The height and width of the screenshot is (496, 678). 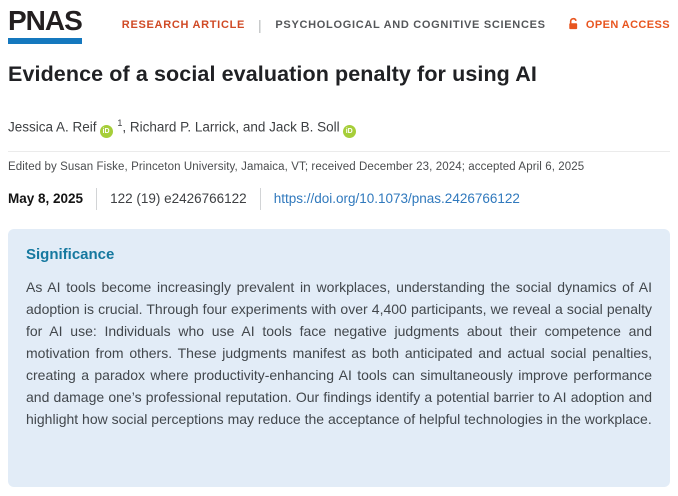 I want to click on publication-date: May 8, 2025, so click(x=46, y=198).